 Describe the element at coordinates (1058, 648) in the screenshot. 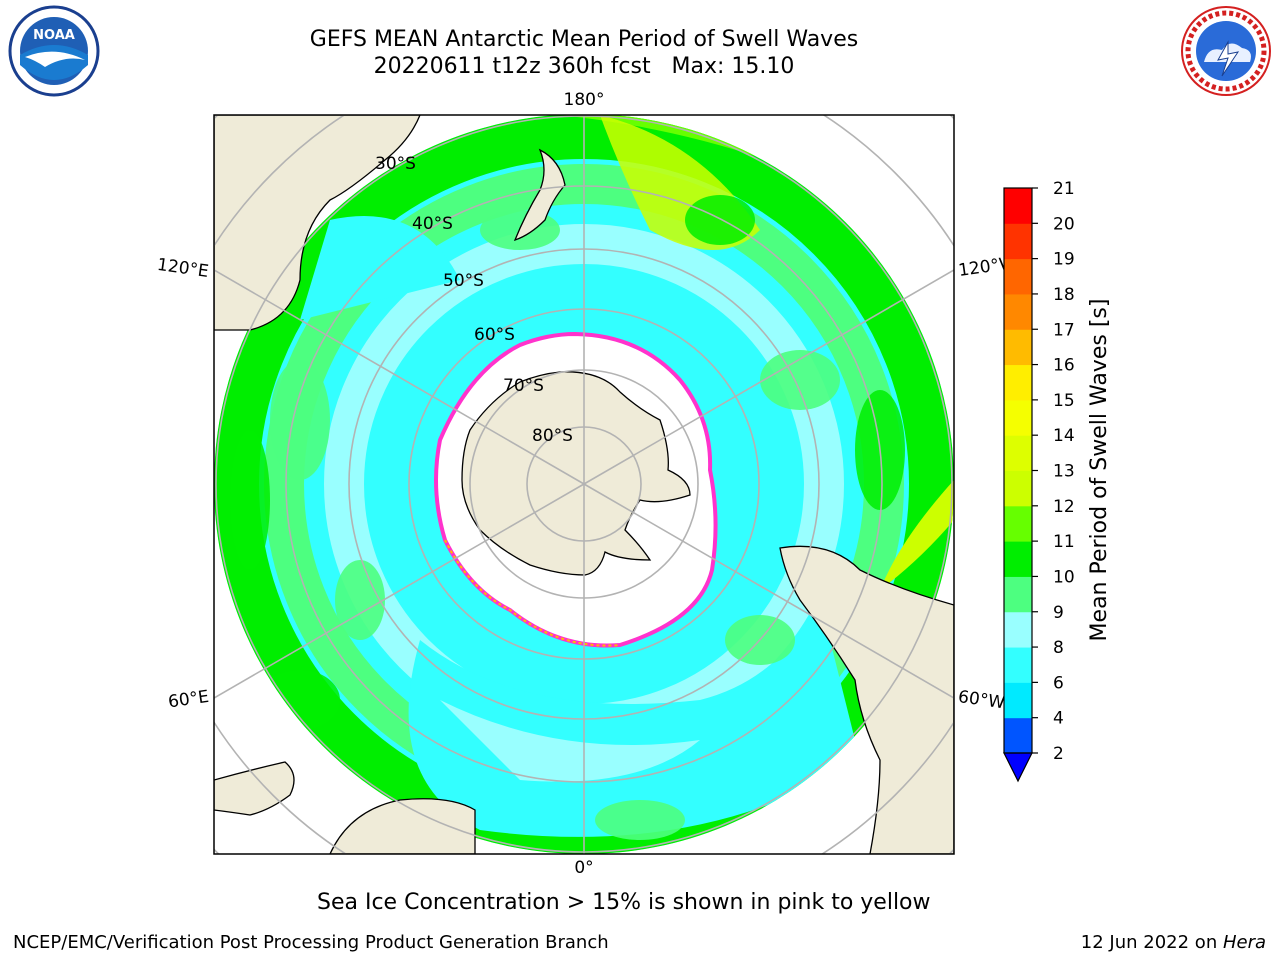

I see `colorbar-tick-label: 8` at that location.